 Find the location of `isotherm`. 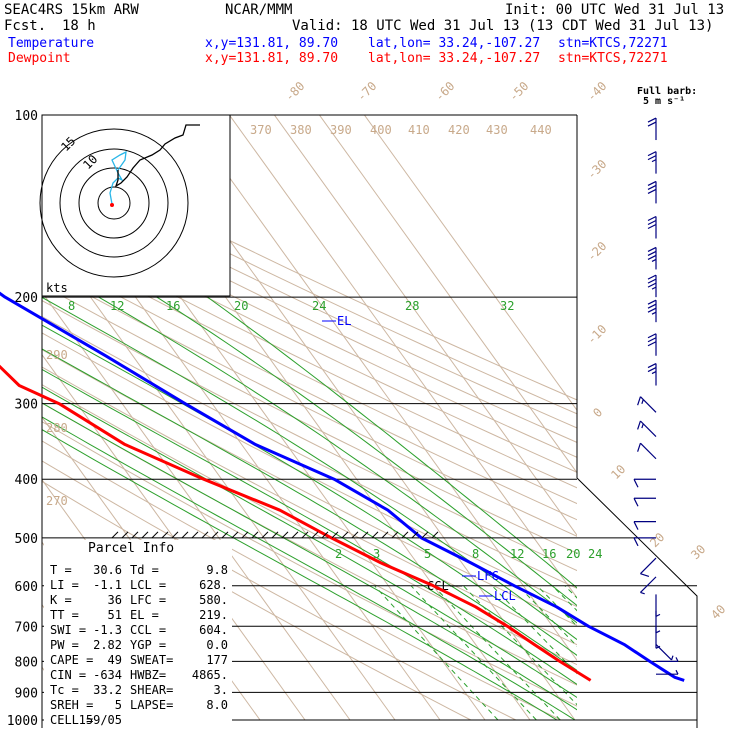

isotherm is located at coordinates (470, 263).